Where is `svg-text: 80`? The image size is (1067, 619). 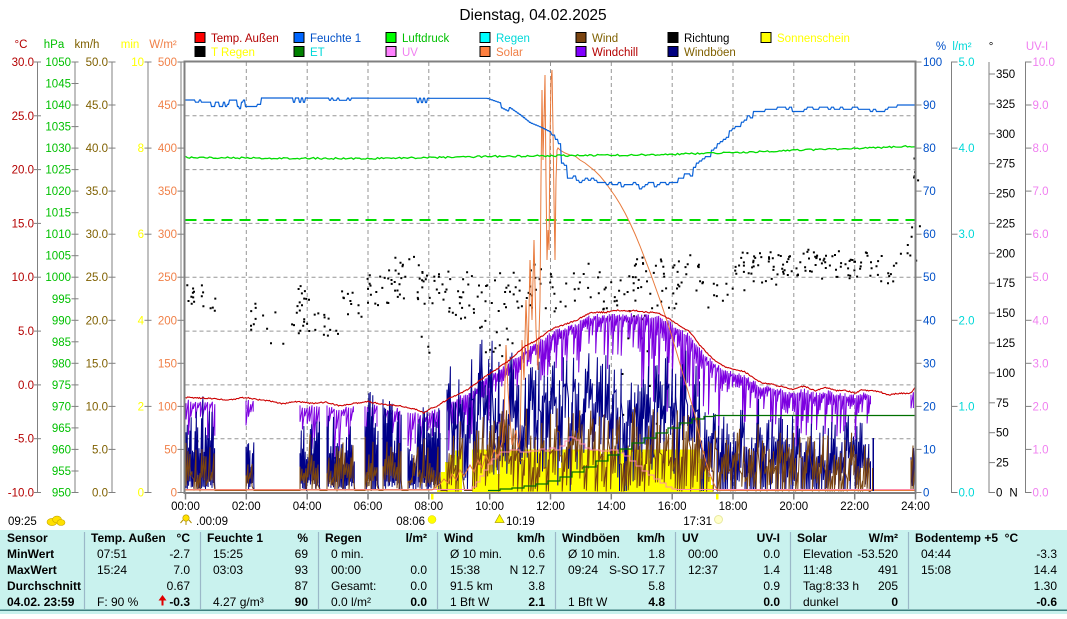 svg-text: 80 is located at coordinates (929, 149).